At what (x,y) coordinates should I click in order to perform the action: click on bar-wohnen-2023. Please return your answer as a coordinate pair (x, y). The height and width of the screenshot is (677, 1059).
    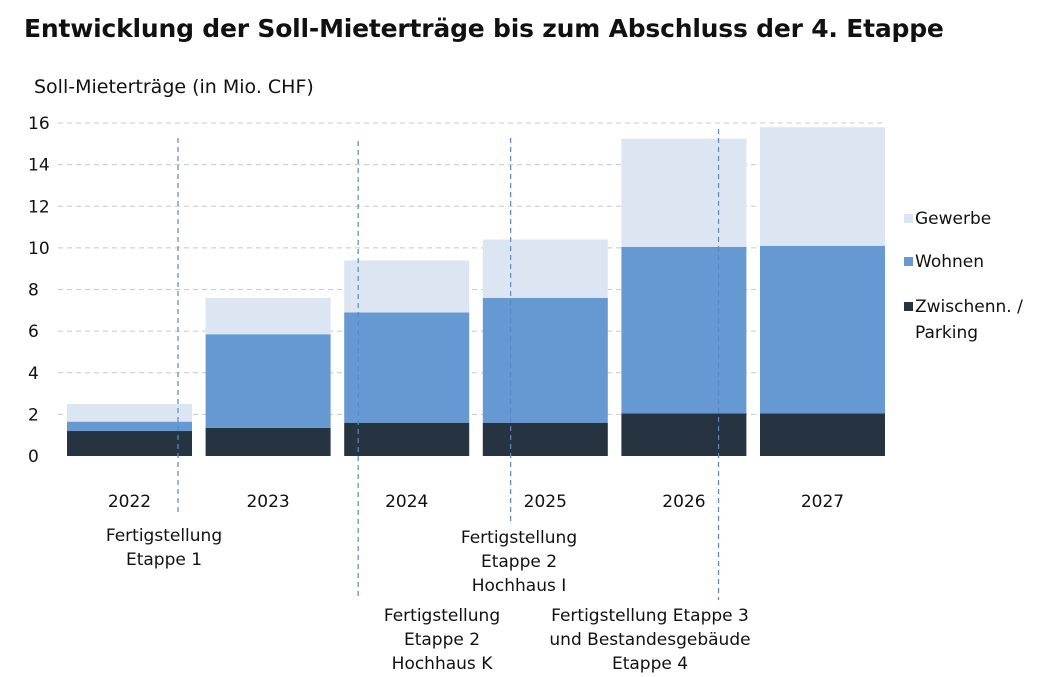
    Looking at the image, I should click on (268, 381).